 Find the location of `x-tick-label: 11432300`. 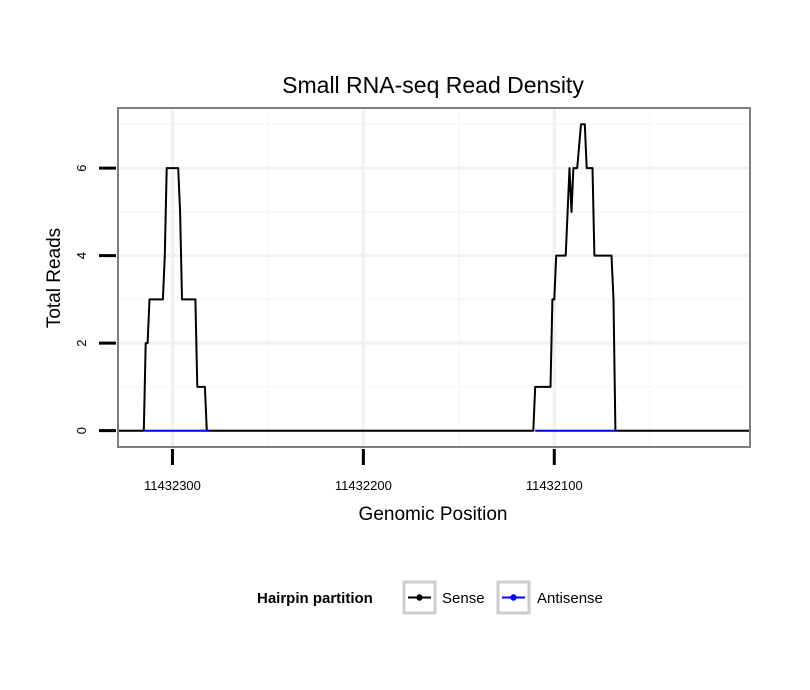

x-tick-label: 11432300 is located at coordinates (172, 485).